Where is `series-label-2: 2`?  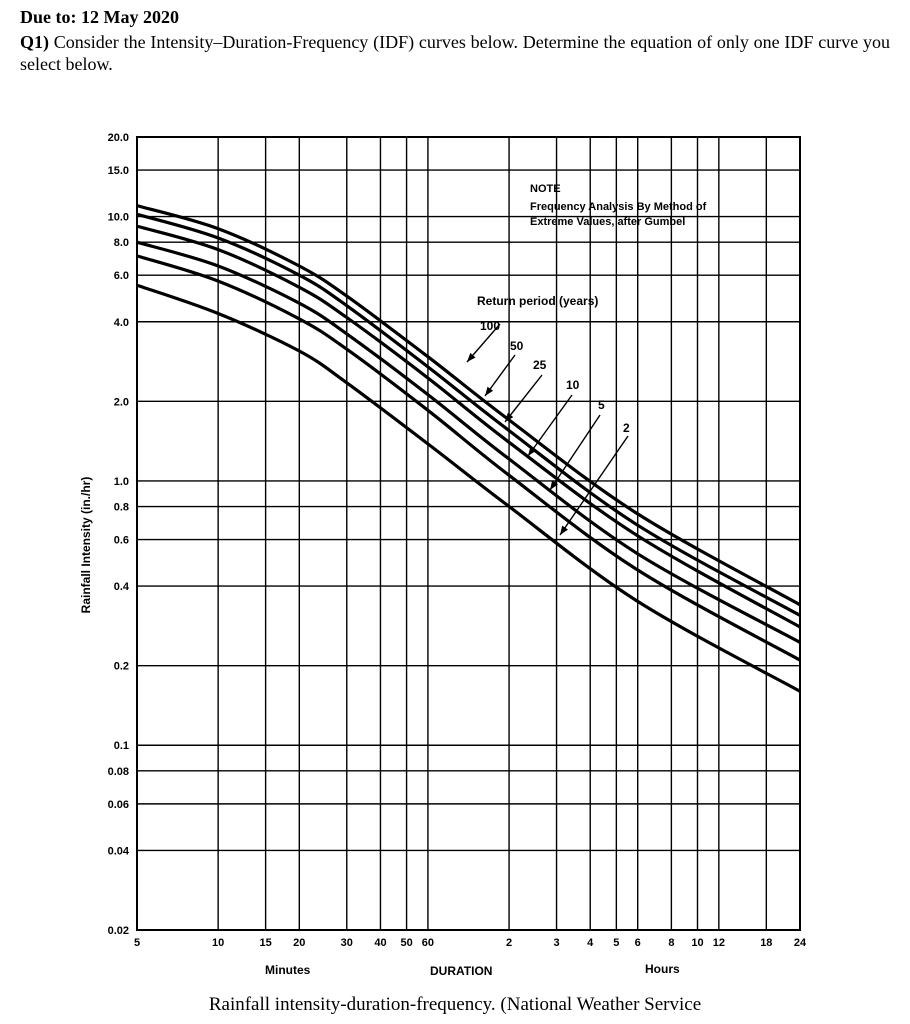
series-label-2: 2 is located at coordinates (626, 428).